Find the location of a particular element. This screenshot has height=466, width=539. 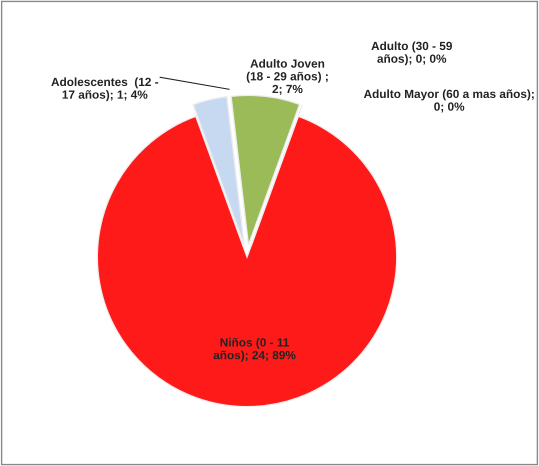

category-label: Adulto Mayor (60 a mas años); is located at coordinates (449, 94).